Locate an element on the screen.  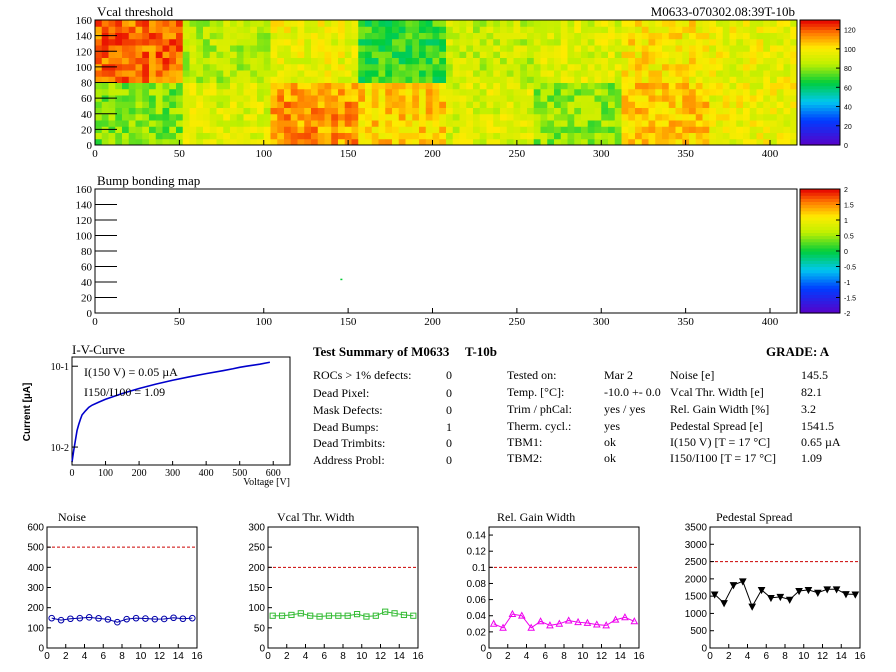
x-tick-label: 16 is located at coordinates (860, 656).